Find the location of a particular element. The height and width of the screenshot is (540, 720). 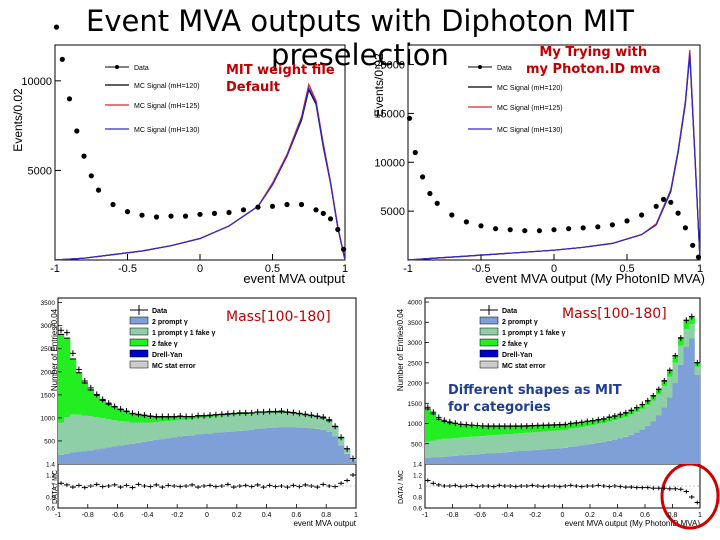

annotation-mass-right: Mass[100-180] is located at coordinates (614, 314).